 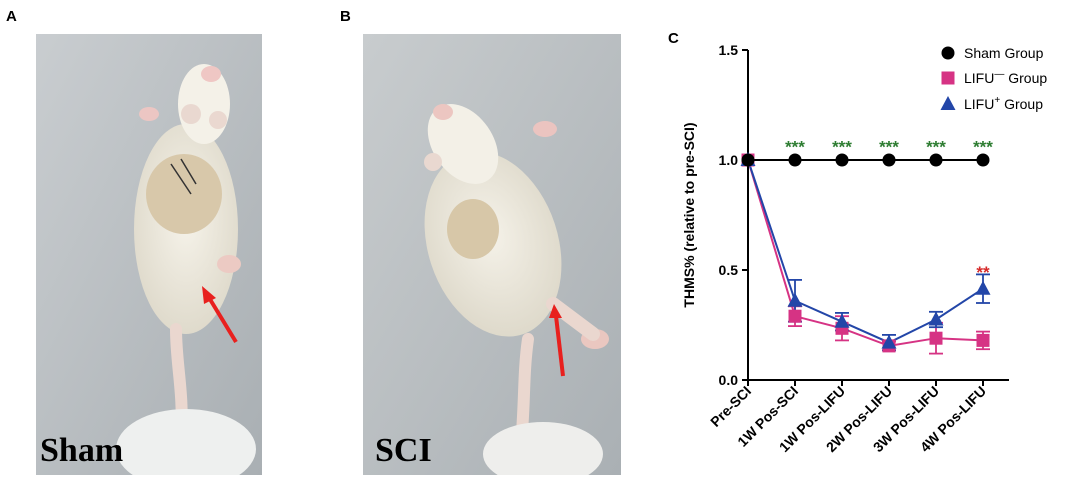 I want to click on photo-sham-caption: Sham, so click(x=82, y=450).